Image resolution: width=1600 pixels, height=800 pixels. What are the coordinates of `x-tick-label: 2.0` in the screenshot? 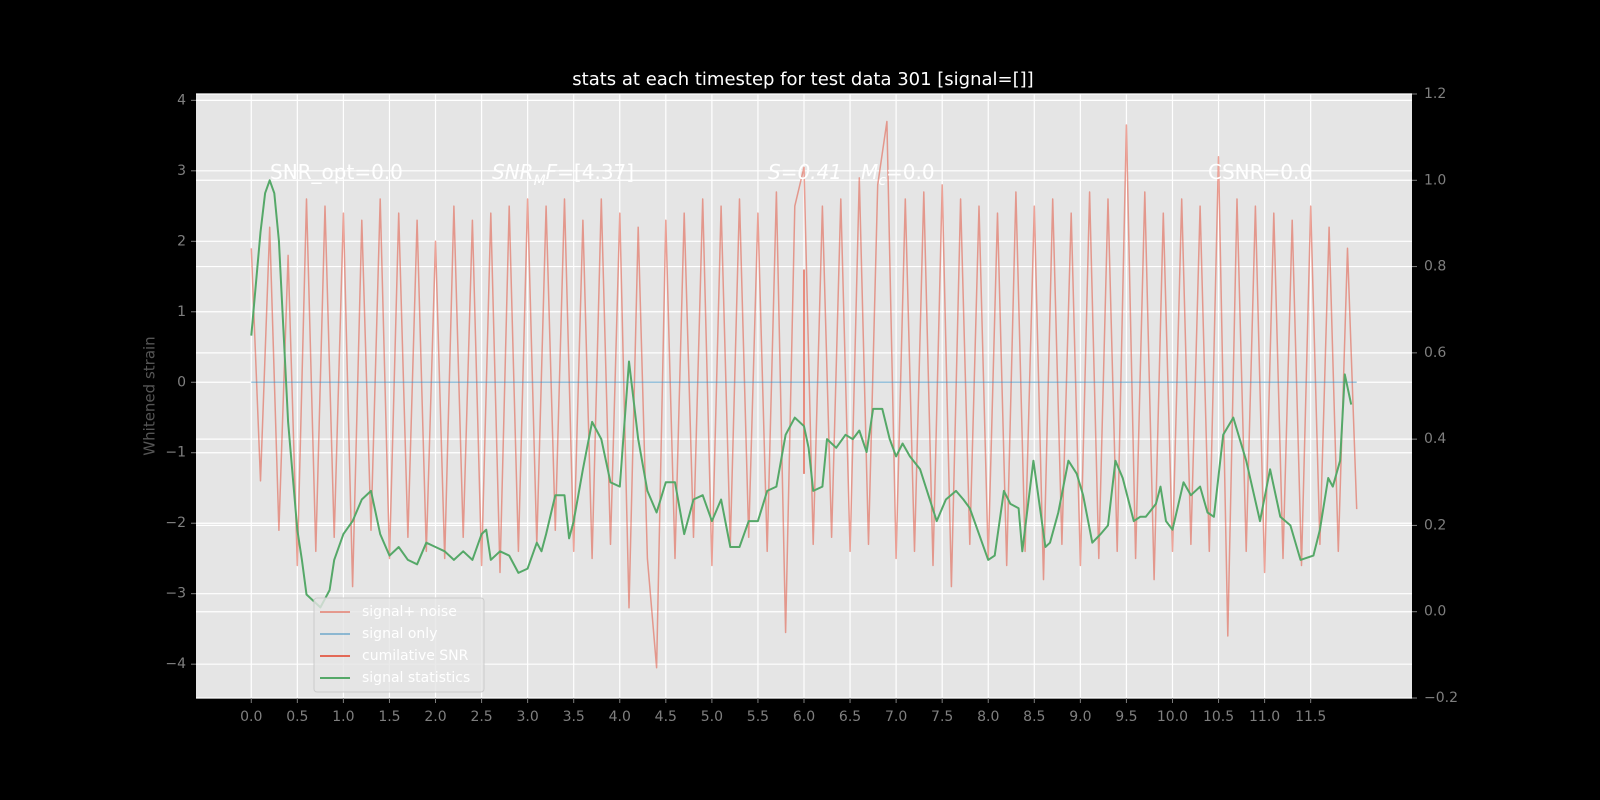 It's located at (435, 717).